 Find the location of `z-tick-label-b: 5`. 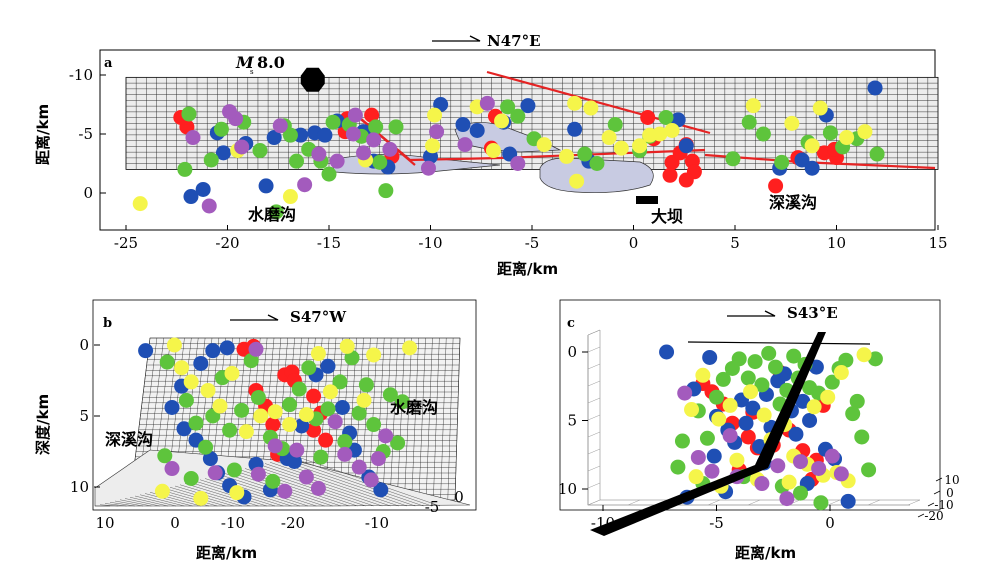

z-tick-label-b: 5 is located at coordinates (84, 416).